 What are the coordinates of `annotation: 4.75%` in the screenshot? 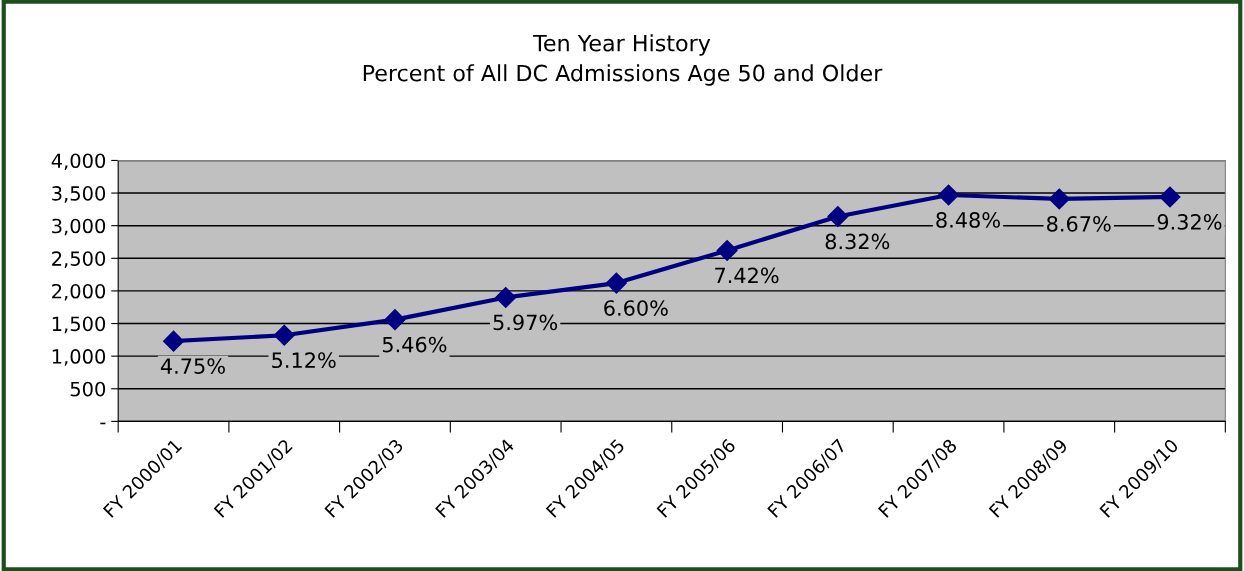 It's located at (192, 366).